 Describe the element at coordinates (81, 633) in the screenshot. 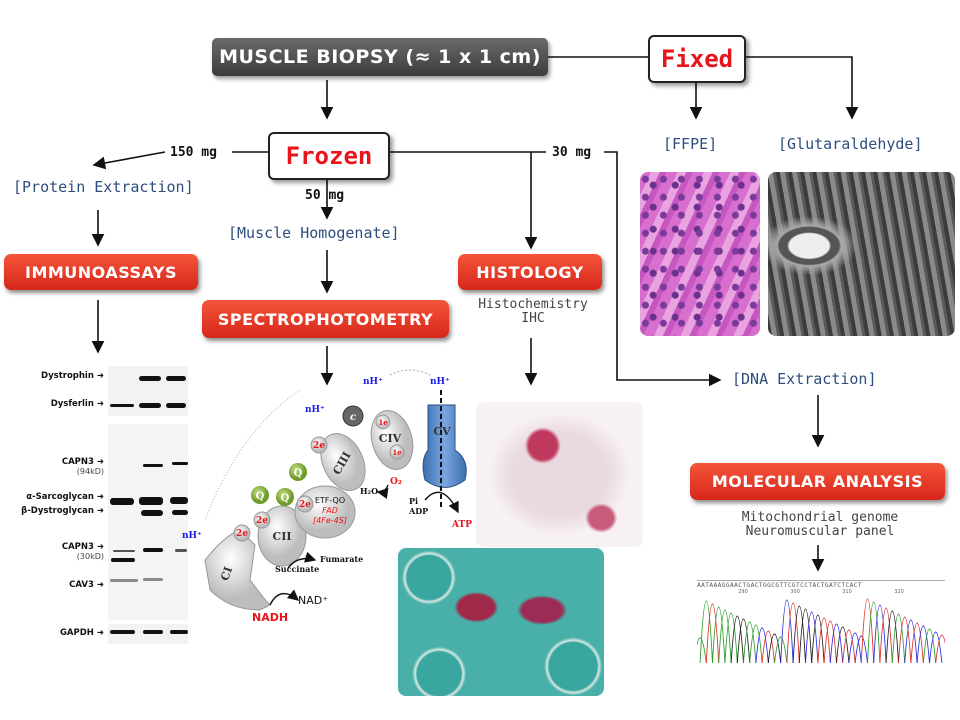

I see `blot-label-gapdh: GAPDH ➜` at that location.